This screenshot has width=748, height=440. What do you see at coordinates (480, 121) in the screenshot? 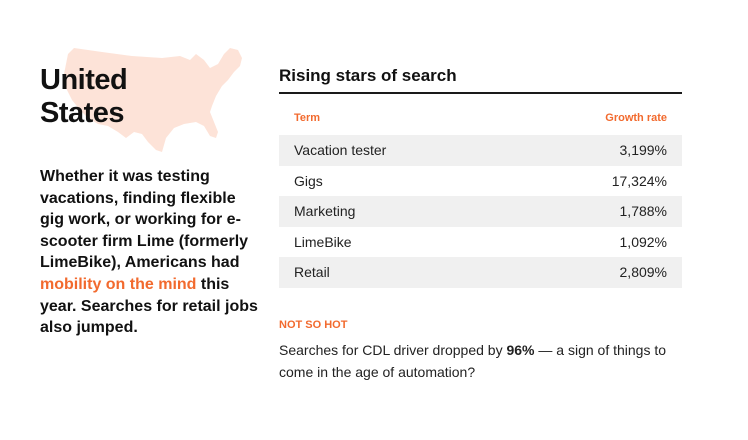
I see `table-header: Term Growth rate` at bounding box center [480, 121].